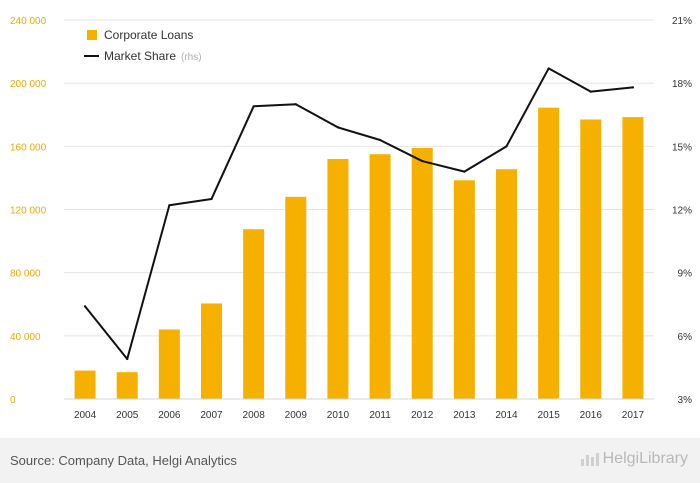 Image resolution: width=700 pixels, height=483 pixels. Describe the element at coordinates (591, 415) in the screenshot. I see `x-axis-tick-label: 2016` at that location.